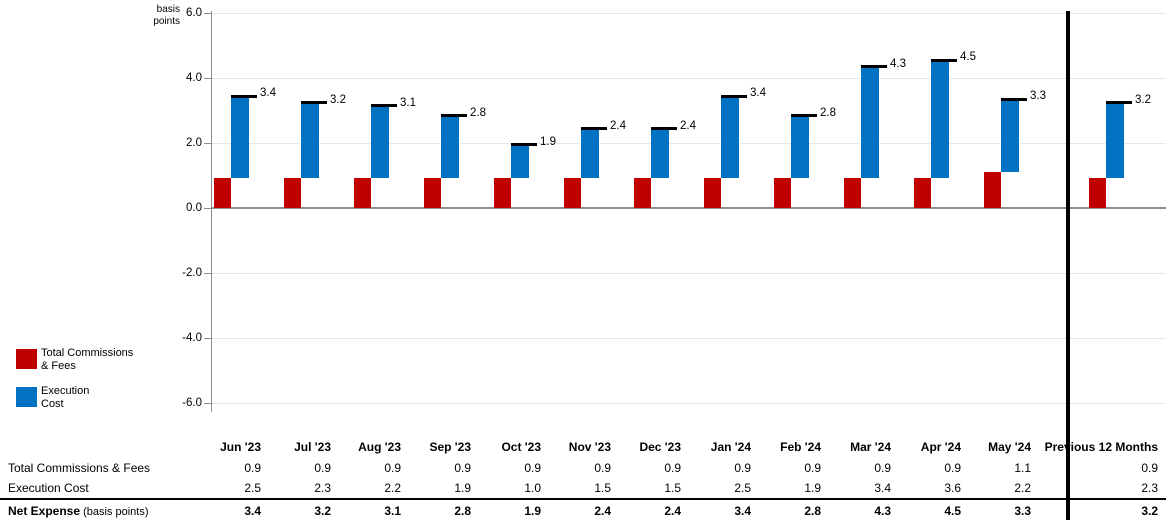 Image resolution: width=1166 pixels, height=520 pixels. I want to click on gridline--4.0, so click(688, 338).